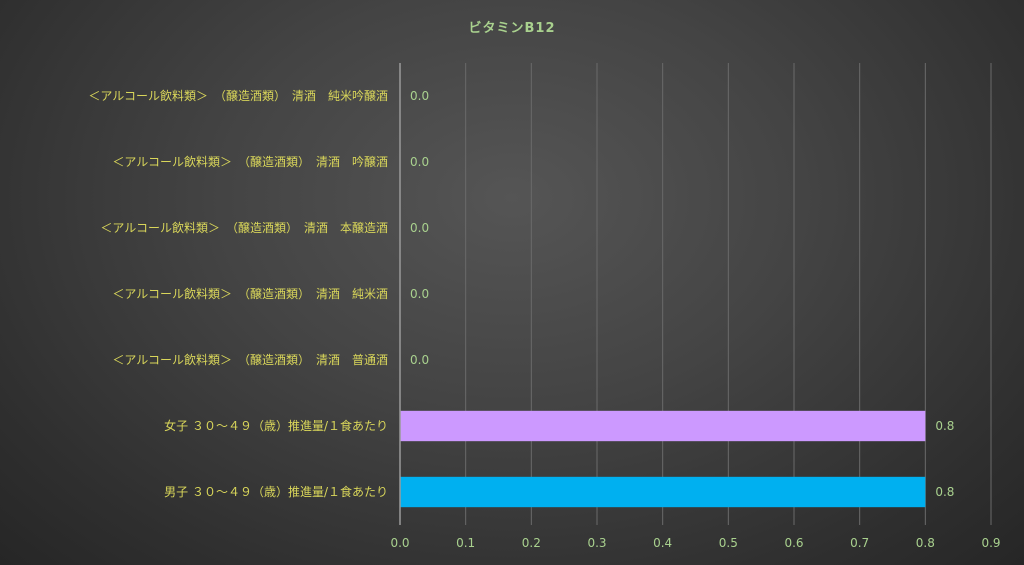 This screenshot has height=565, width=1024. I want to click on x-tick-label: 0.5, so click(728, 543).